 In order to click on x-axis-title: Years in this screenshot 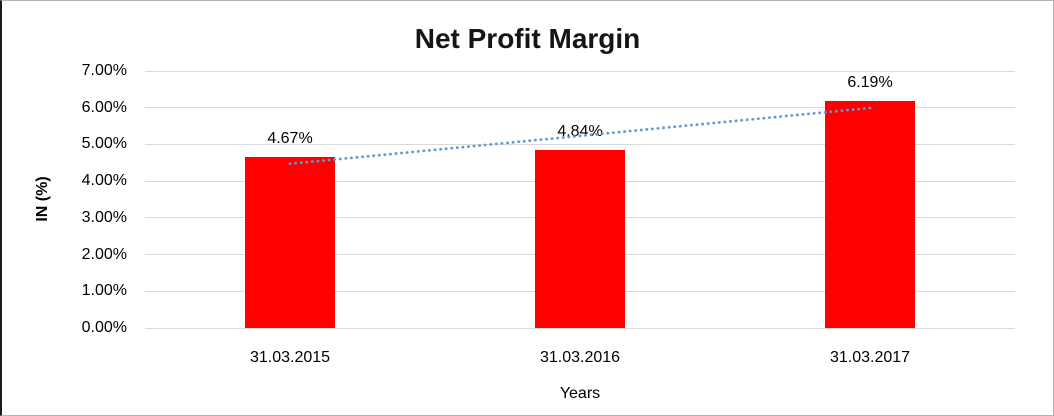, I will do `click(580, 393)`.